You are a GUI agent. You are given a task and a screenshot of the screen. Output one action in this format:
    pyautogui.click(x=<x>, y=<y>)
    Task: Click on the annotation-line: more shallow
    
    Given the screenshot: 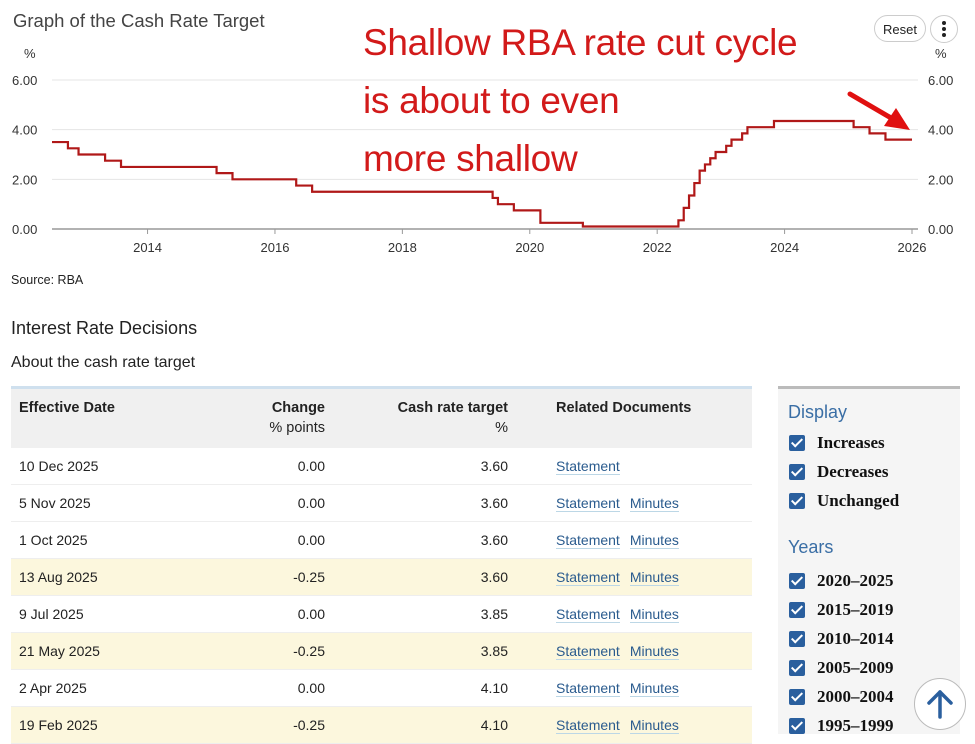 What is the action you would take?
    pyautogui.click(x=470, y=158)
    